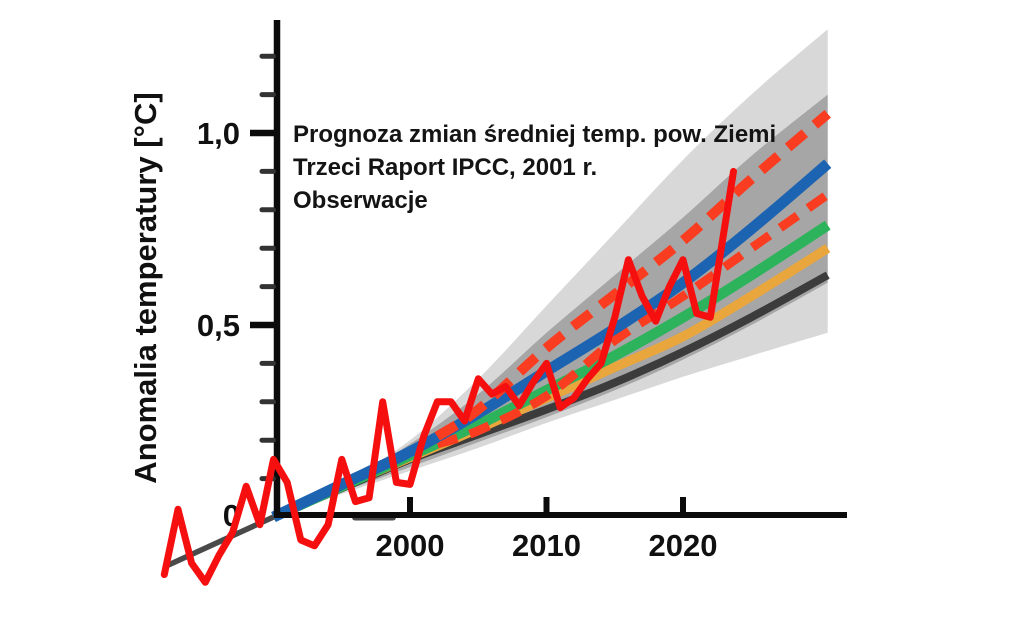 This screenshot has height=617, width=1024. Describe the element at coordinates (683, 545) in the screenshot. I see `x-tick-label: 2020` at that location.